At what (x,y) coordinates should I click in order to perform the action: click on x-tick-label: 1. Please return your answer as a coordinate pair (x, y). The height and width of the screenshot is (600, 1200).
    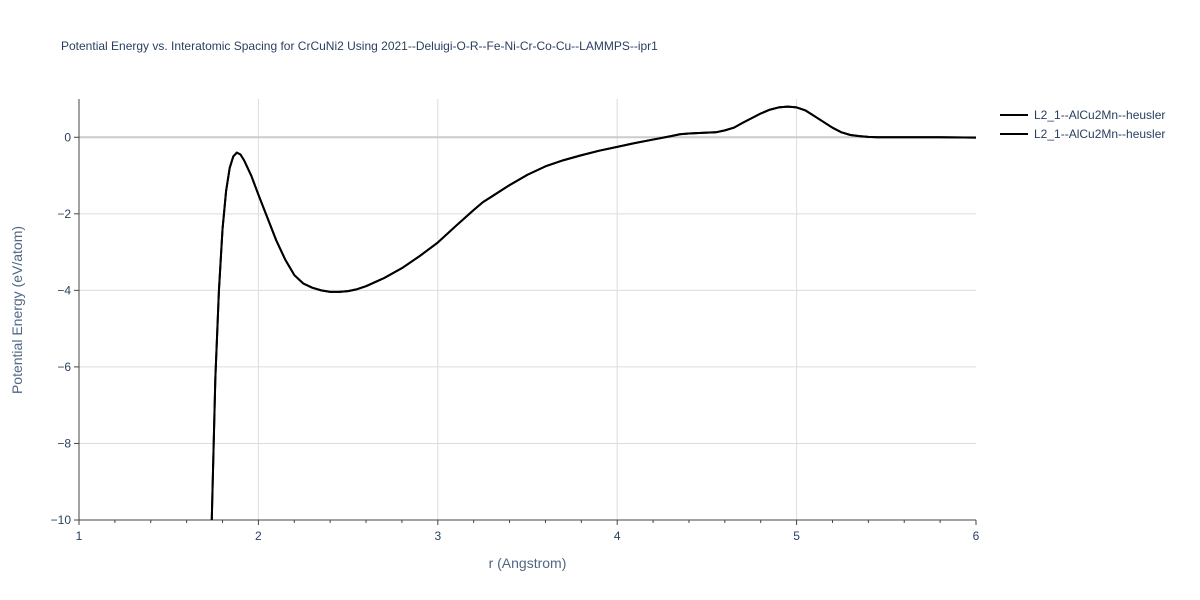
    Looking at the image, I should click on (79, 536).